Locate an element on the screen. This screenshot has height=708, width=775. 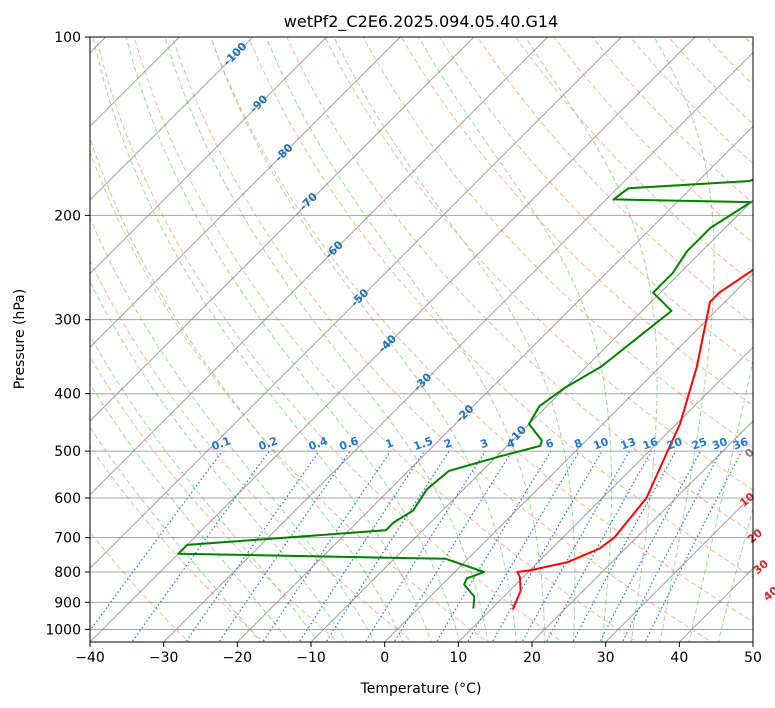
mixing-ratio-label: 0.1 is located at coordinates (221, 443).